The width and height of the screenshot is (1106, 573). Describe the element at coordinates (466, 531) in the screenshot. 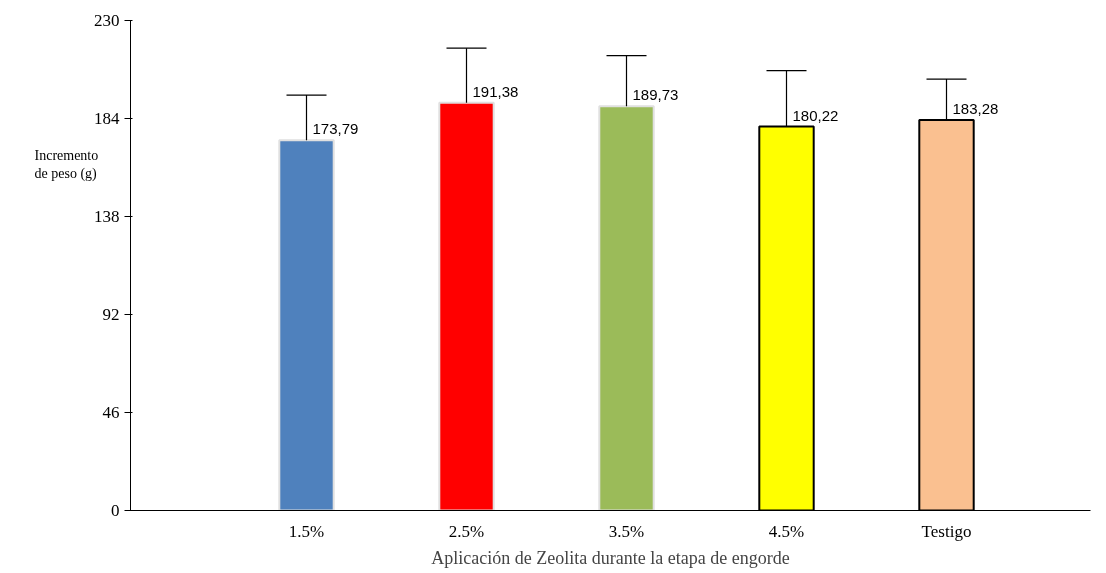

I see `x-tick-label: 2.5%` at that location.